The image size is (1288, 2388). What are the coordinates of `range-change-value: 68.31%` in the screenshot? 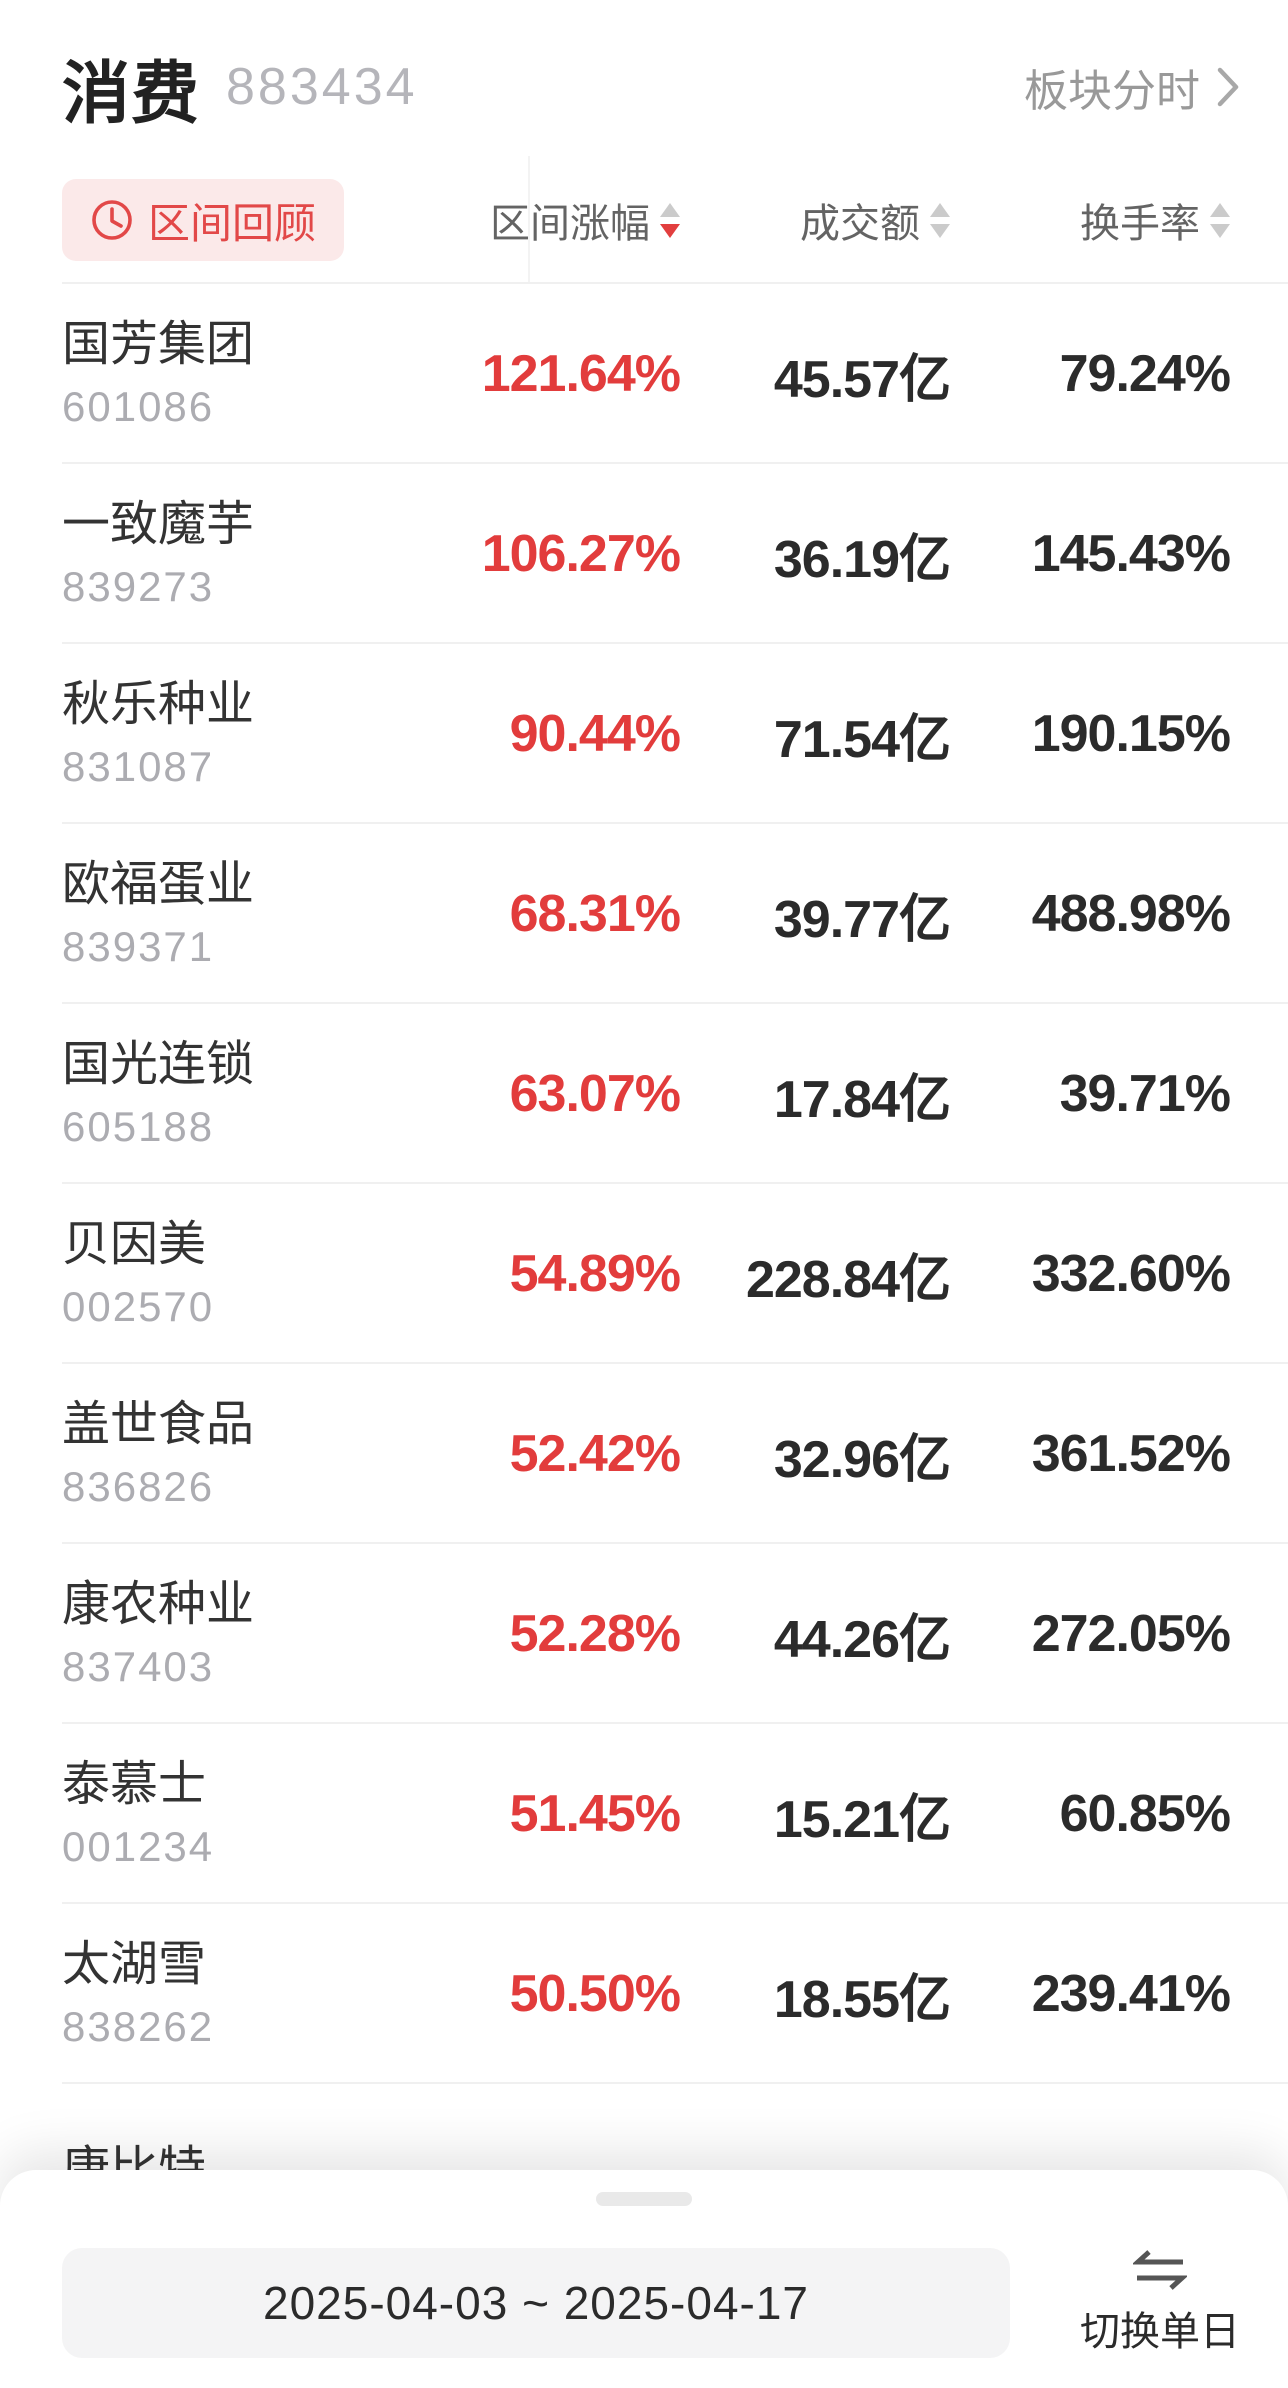 It's located at (595, 914).